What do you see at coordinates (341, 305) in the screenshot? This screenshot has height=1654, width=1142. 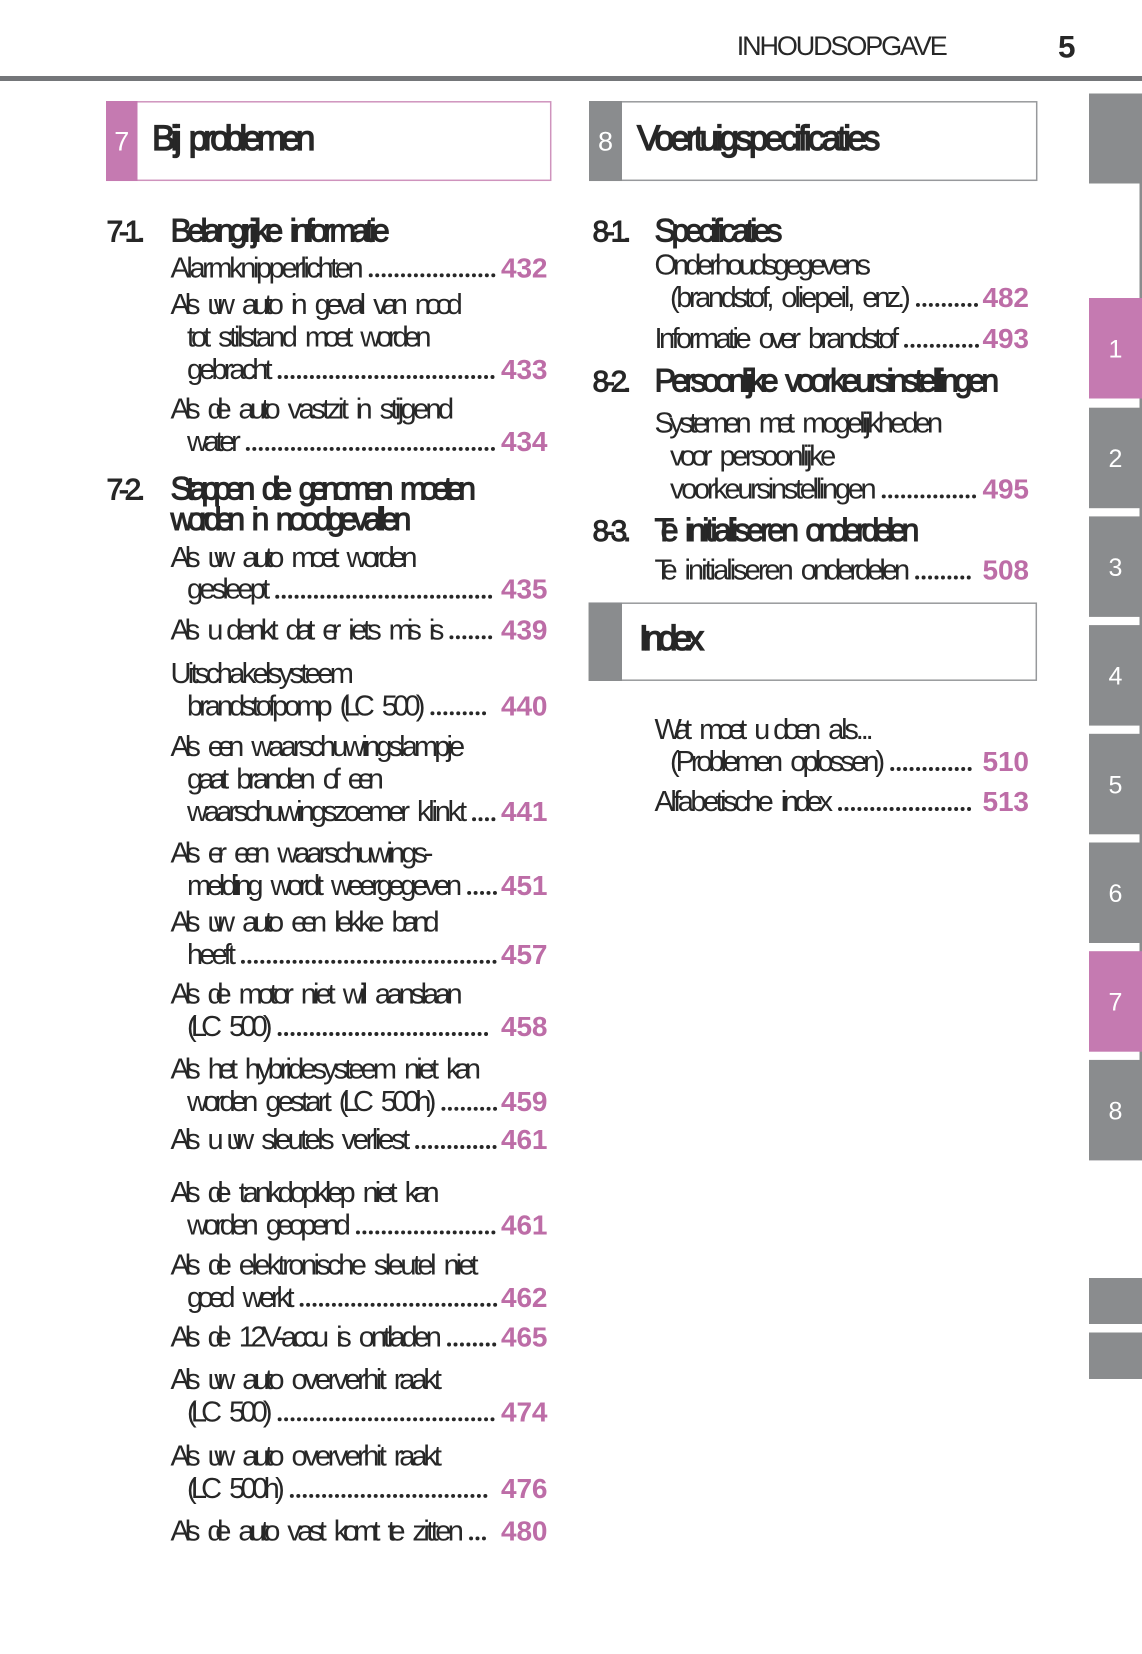 I see `svg-text: geval` at bounding box center [341, 305].